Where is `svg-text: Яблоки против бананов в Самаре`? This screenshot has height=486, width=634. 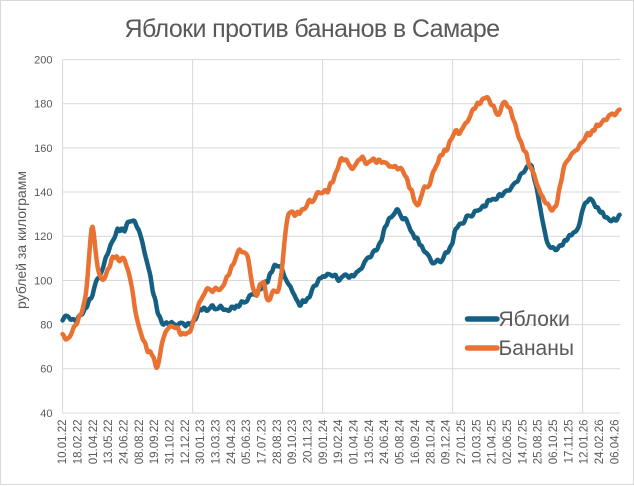
svg-text: Яблоки против бананов в Самаре is located at coordinates (312, 29).